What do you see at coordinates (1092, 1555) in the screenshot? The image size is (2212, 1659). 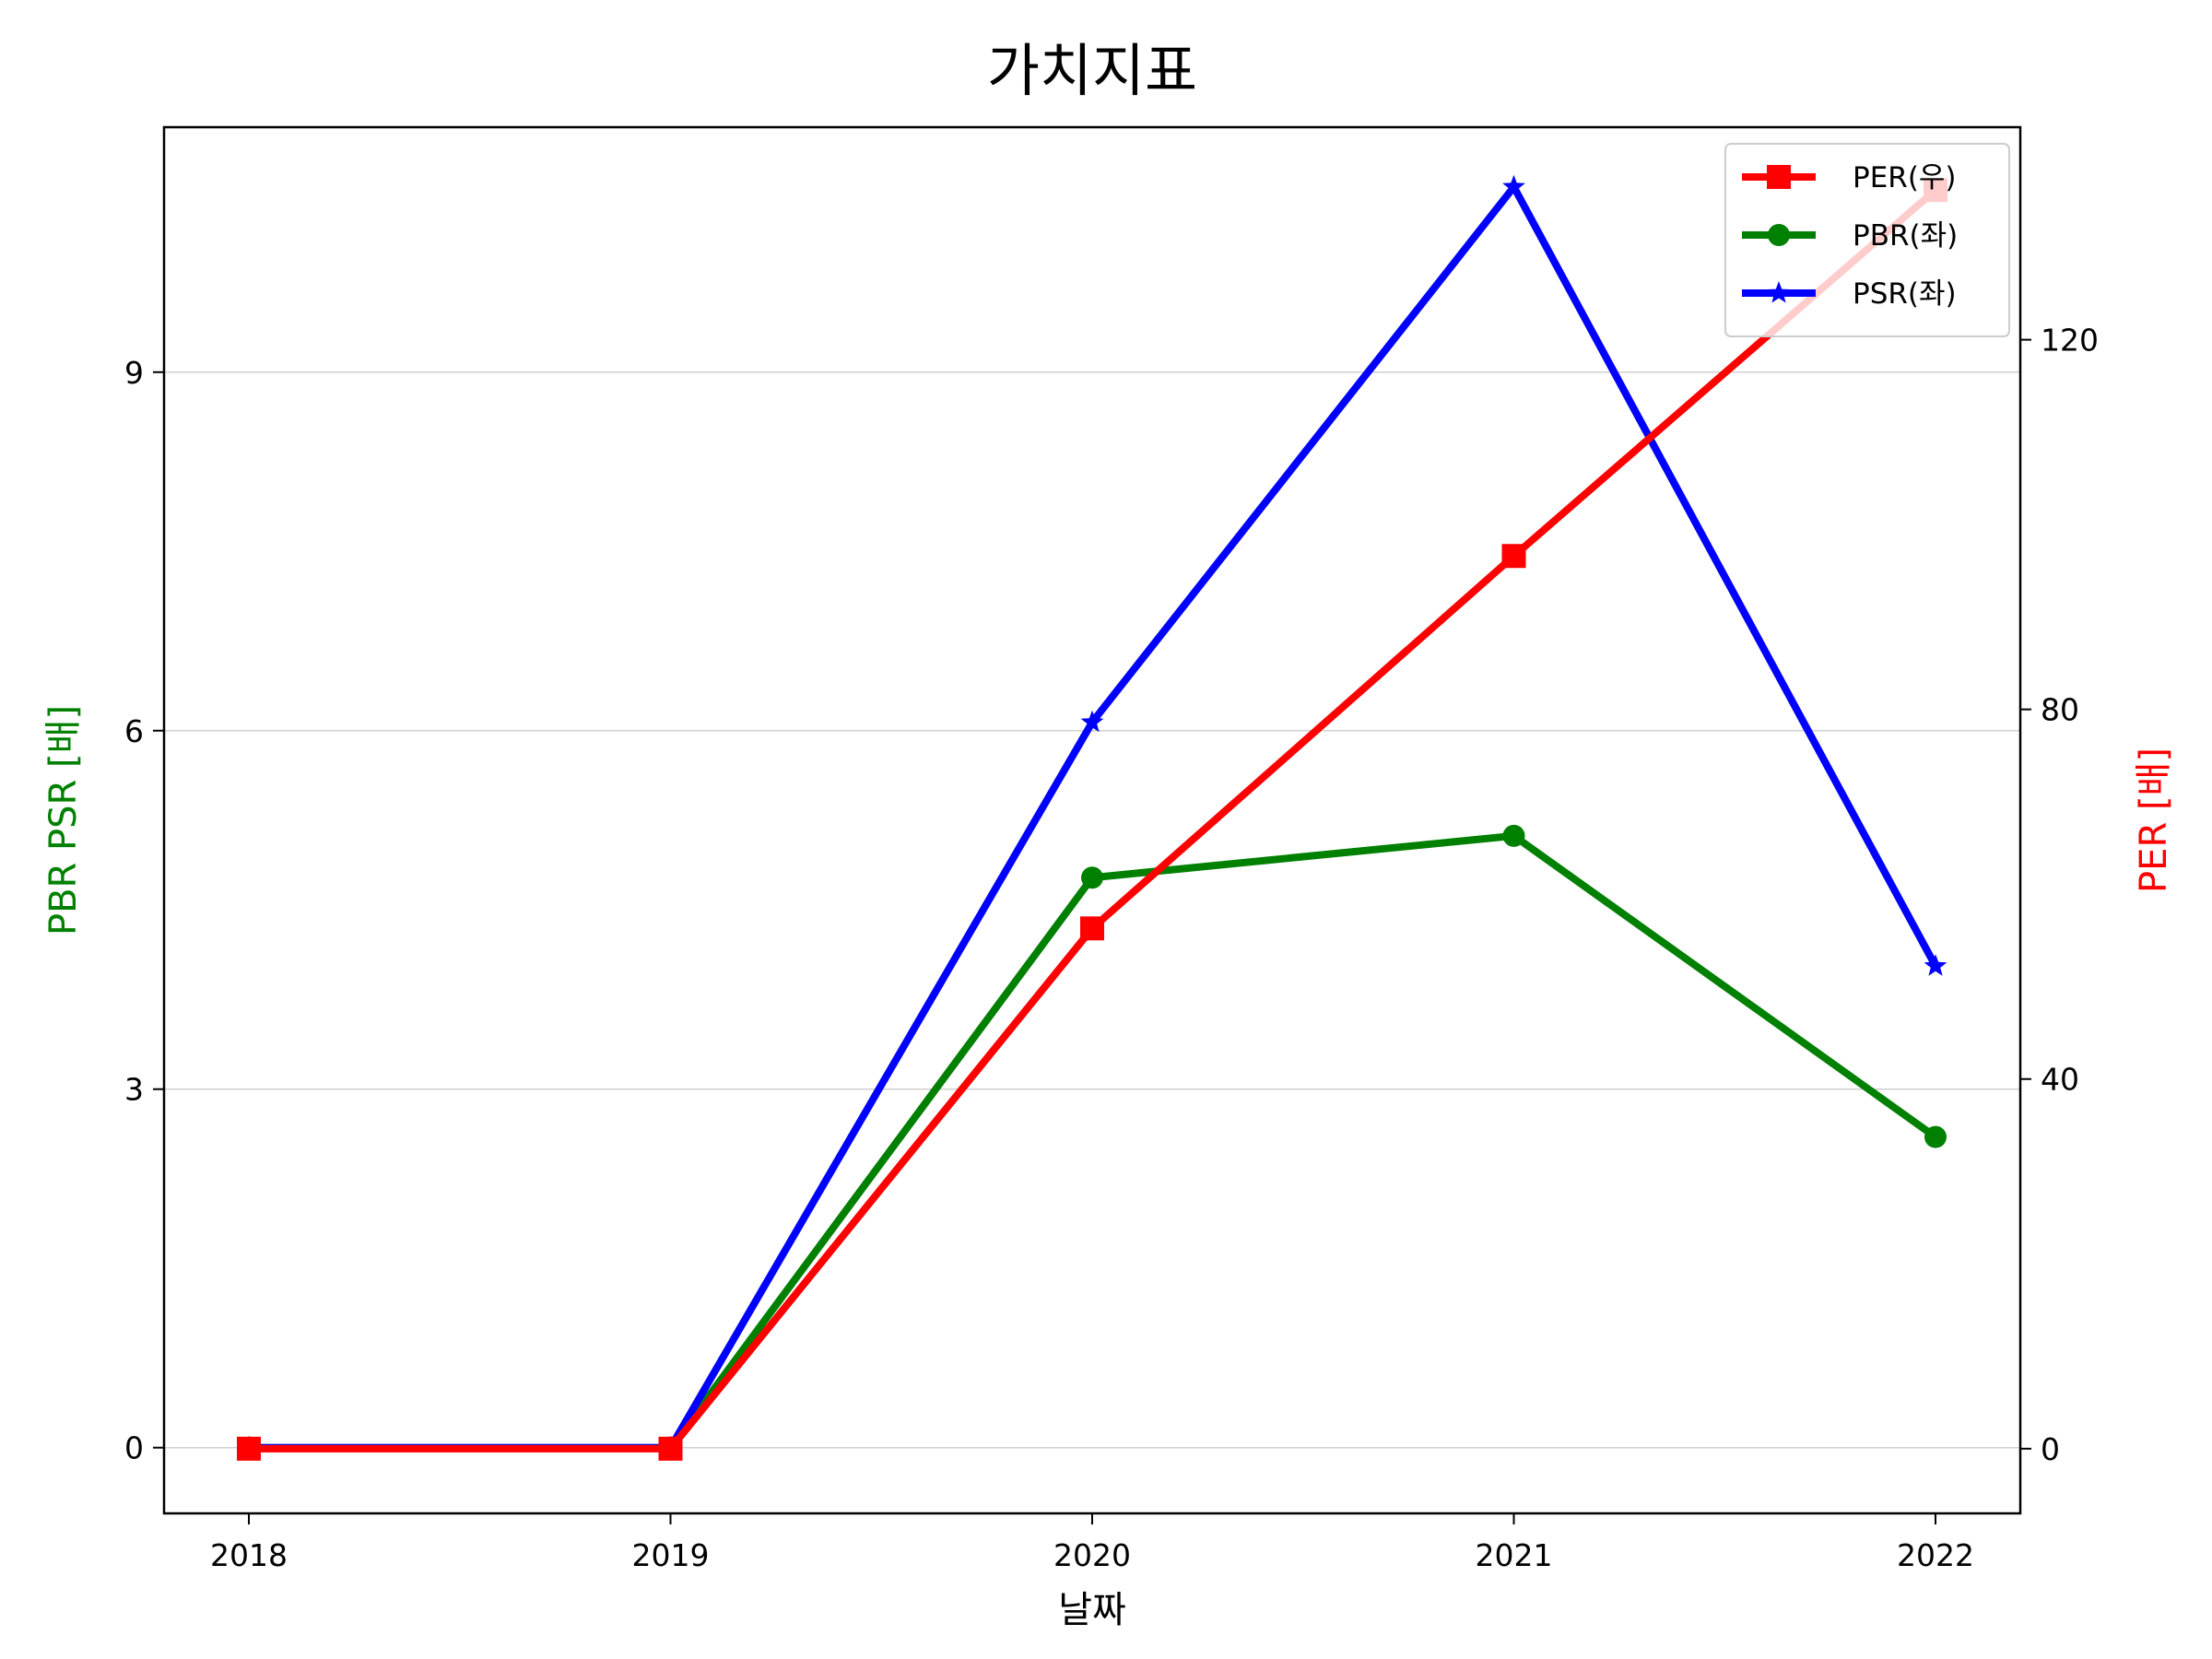 I see `x-tick-label: 2020` at bounding box center [1092, 1555].